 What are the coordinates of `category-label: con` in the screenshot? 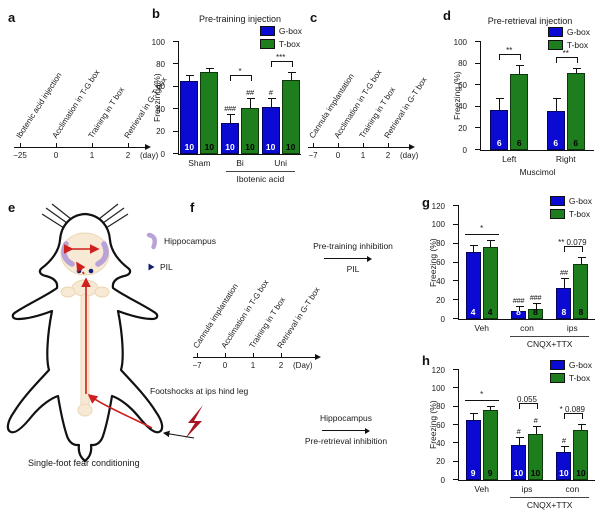 It's located at (527, 328).